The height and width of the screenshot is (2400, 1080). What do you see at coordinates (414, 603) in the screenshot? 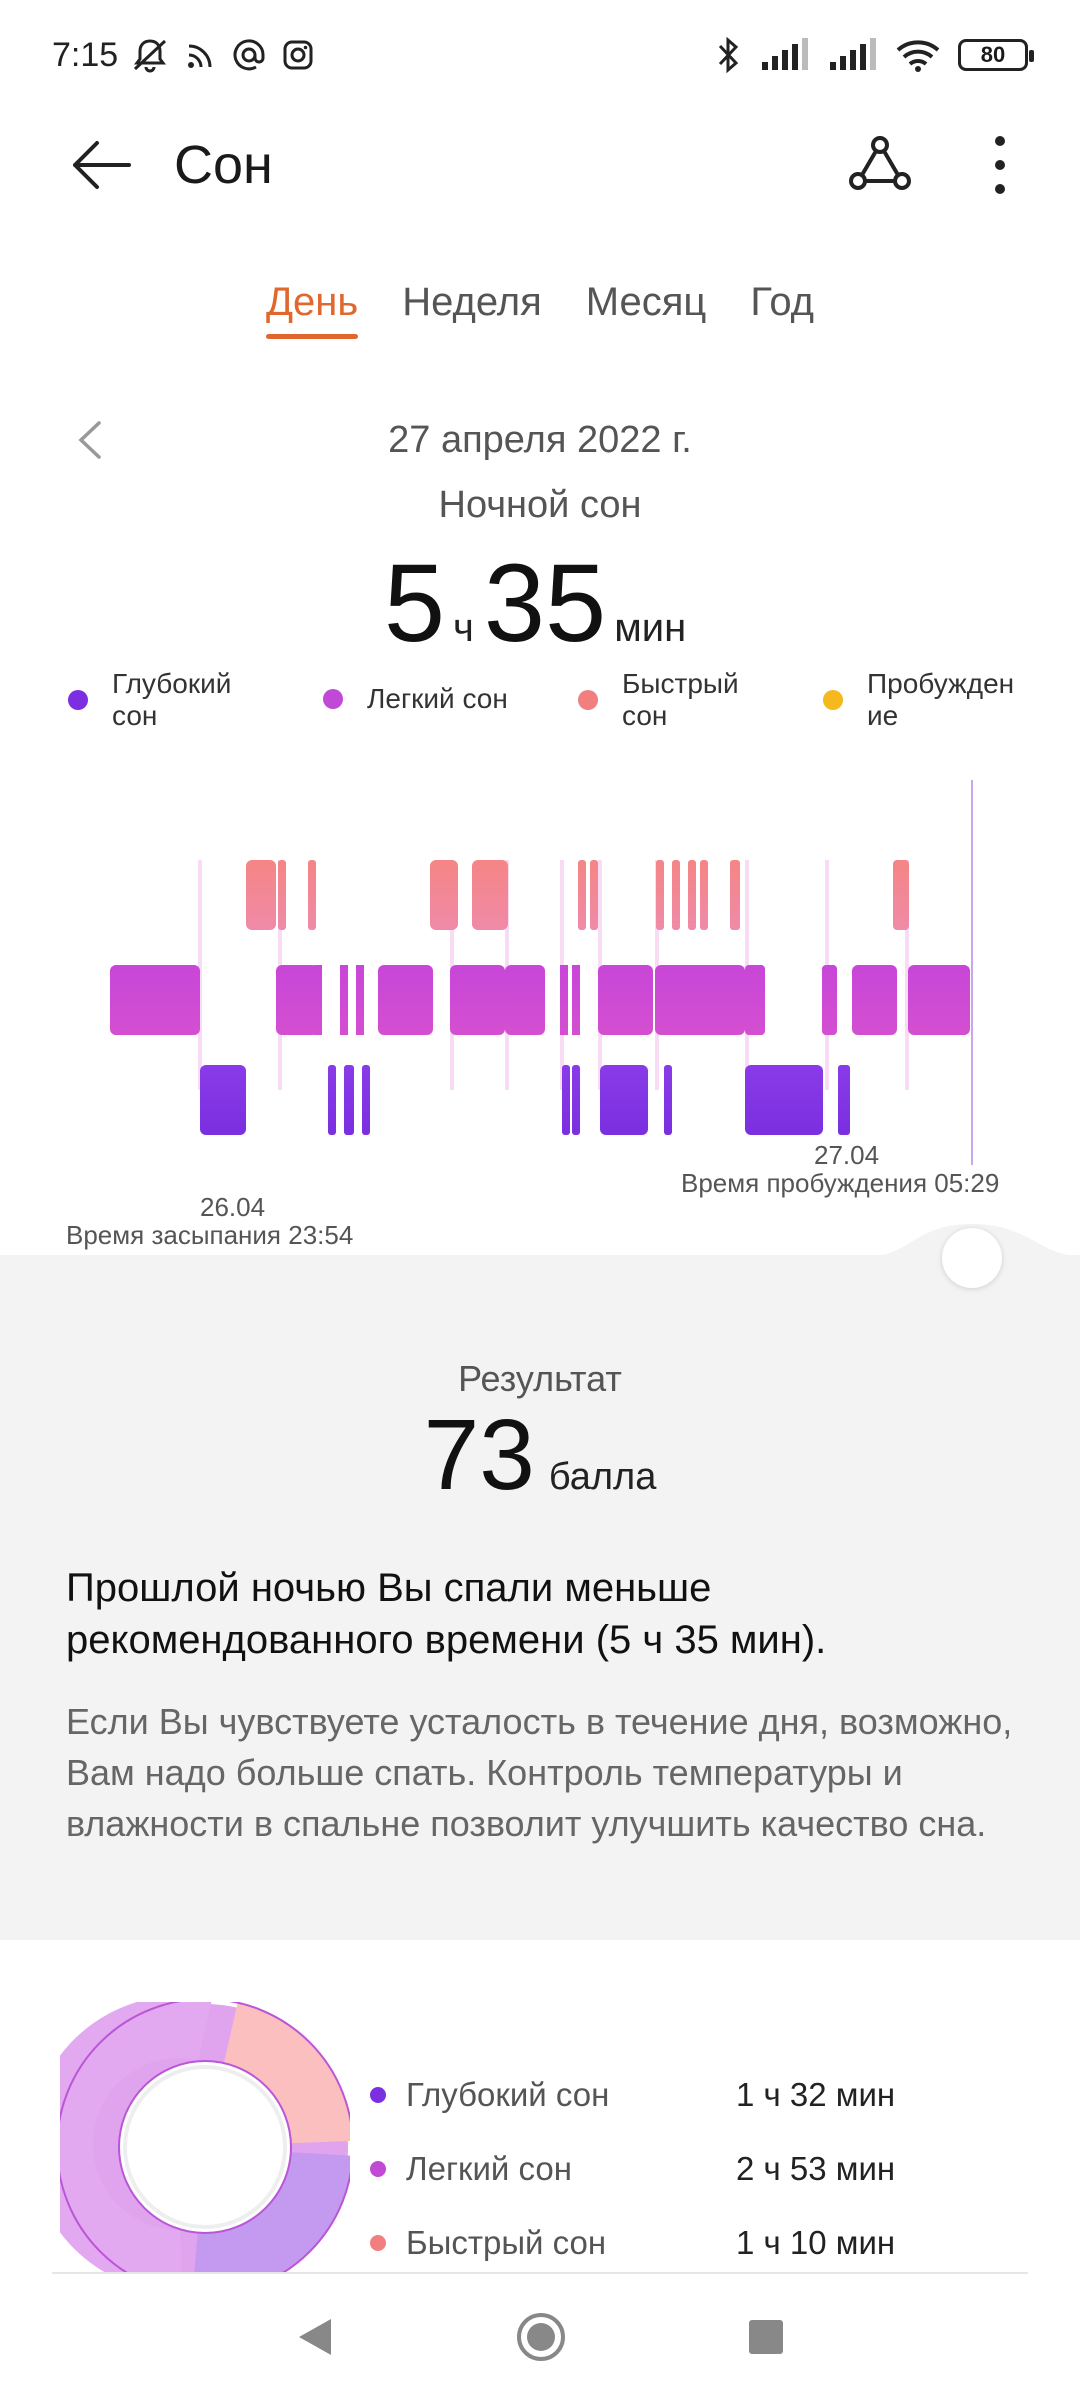
I see `duration-hours: 5` at bounding box center [414, 603].